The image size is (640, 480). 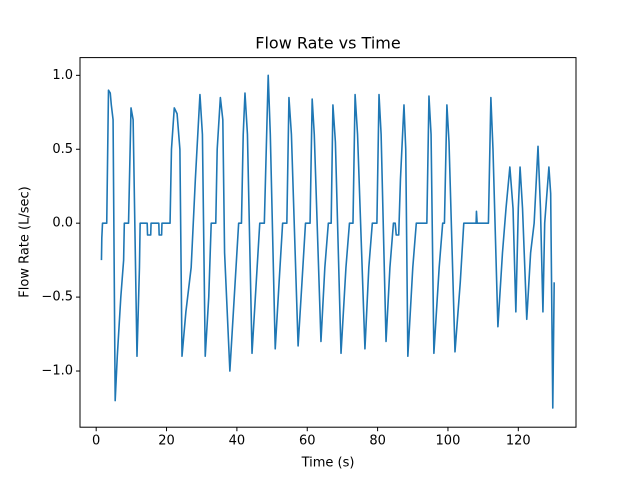 I want to click on x-tick-label: 100, so click(x=448, y=441).